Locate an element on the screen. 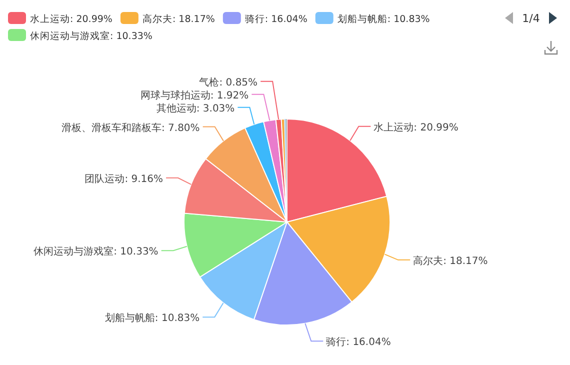  legend-label: 高尔夫: 18.17% is located at coordinates (178, 19).